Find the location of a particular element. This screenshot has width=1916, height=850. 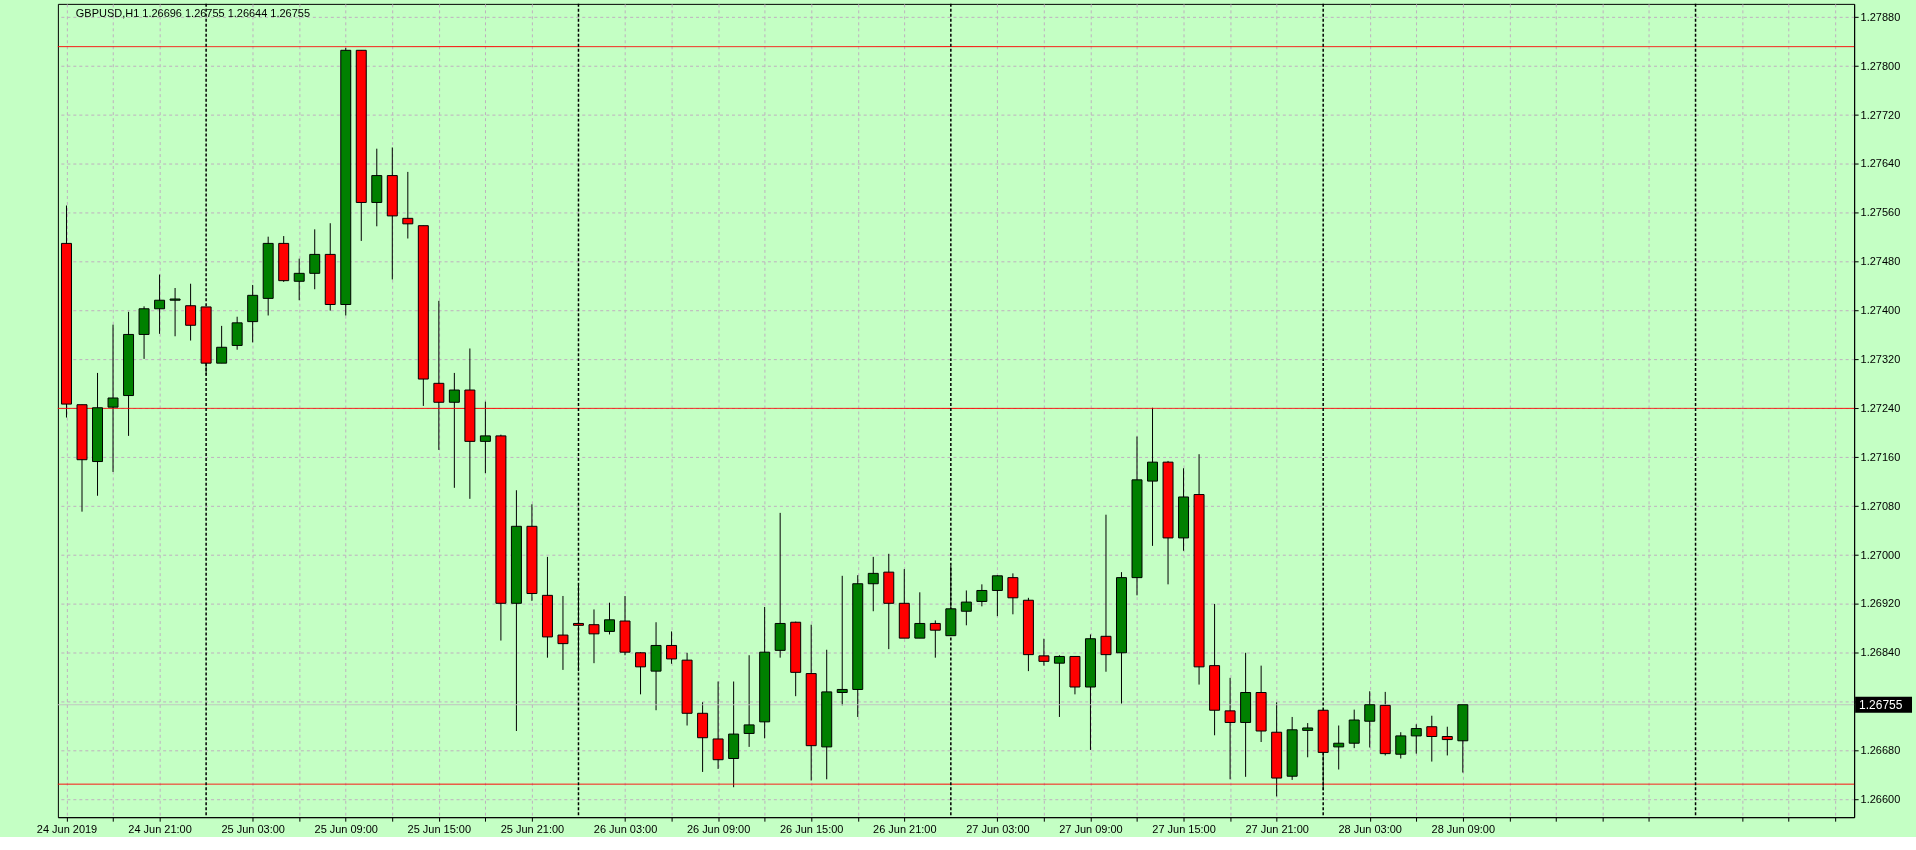

y-tick-label: 1.27400 is located at coordinates (1880, 310).